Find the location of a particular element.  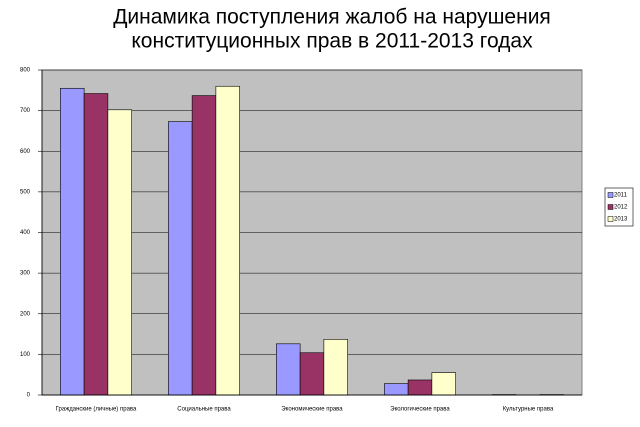

x-tick-label: Культурные права is located at coordinates (528, 410).